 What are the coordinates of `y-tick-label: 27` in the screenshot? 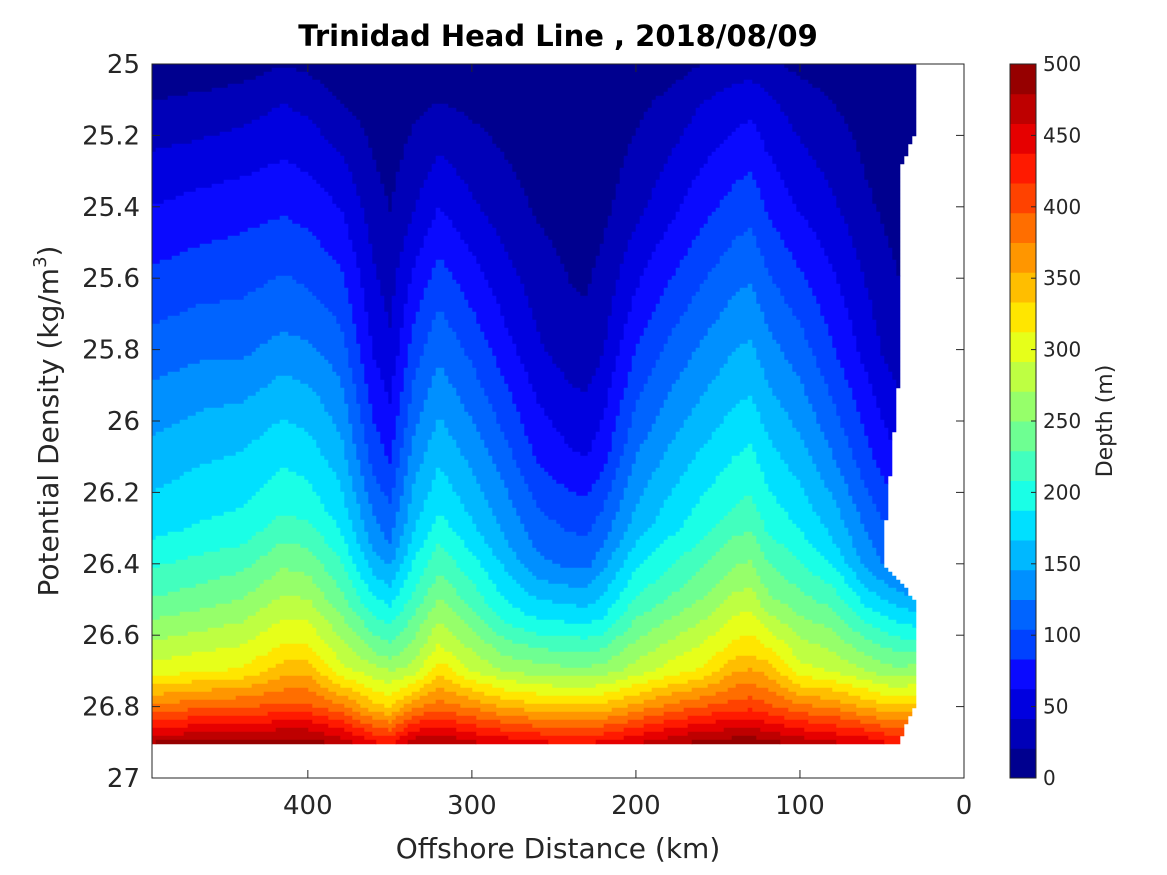 It's located at (123, 779).